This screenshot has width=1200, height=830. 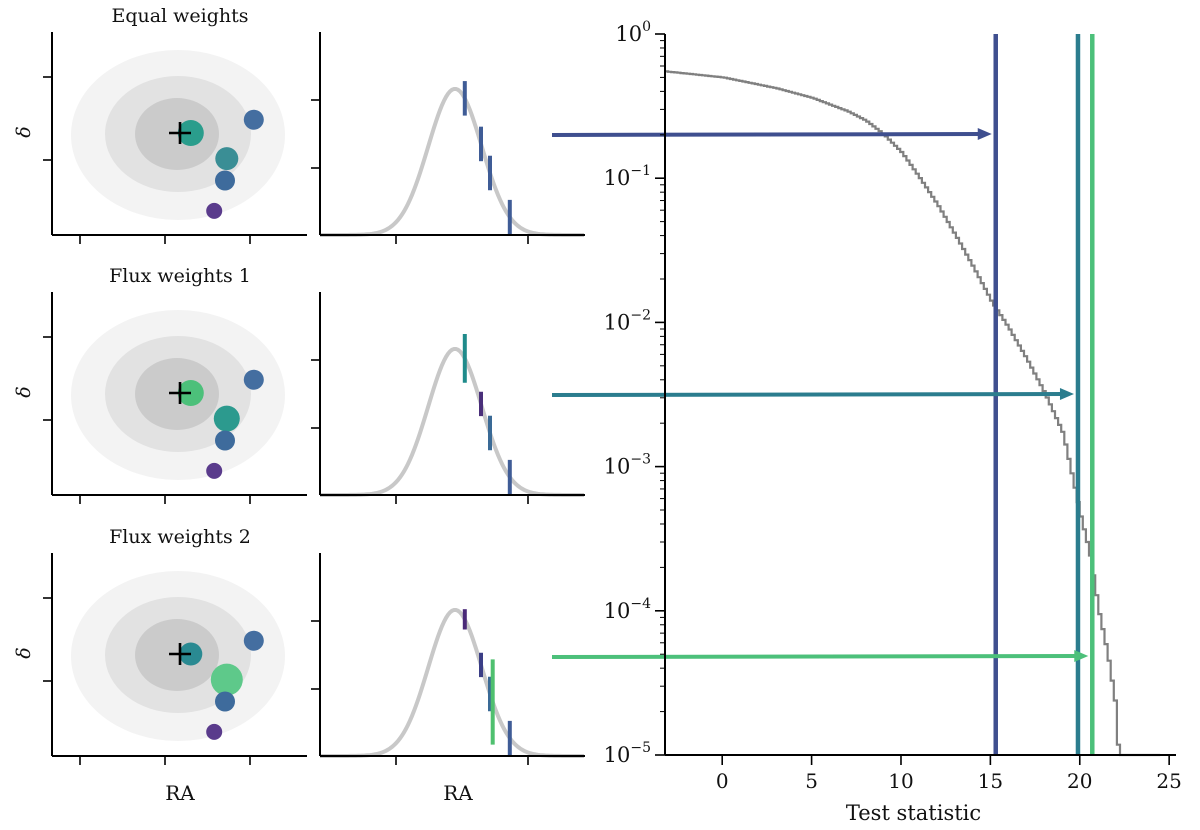 I want to click on y-tick-label: 10⁻³, so click(x=627, y=465).